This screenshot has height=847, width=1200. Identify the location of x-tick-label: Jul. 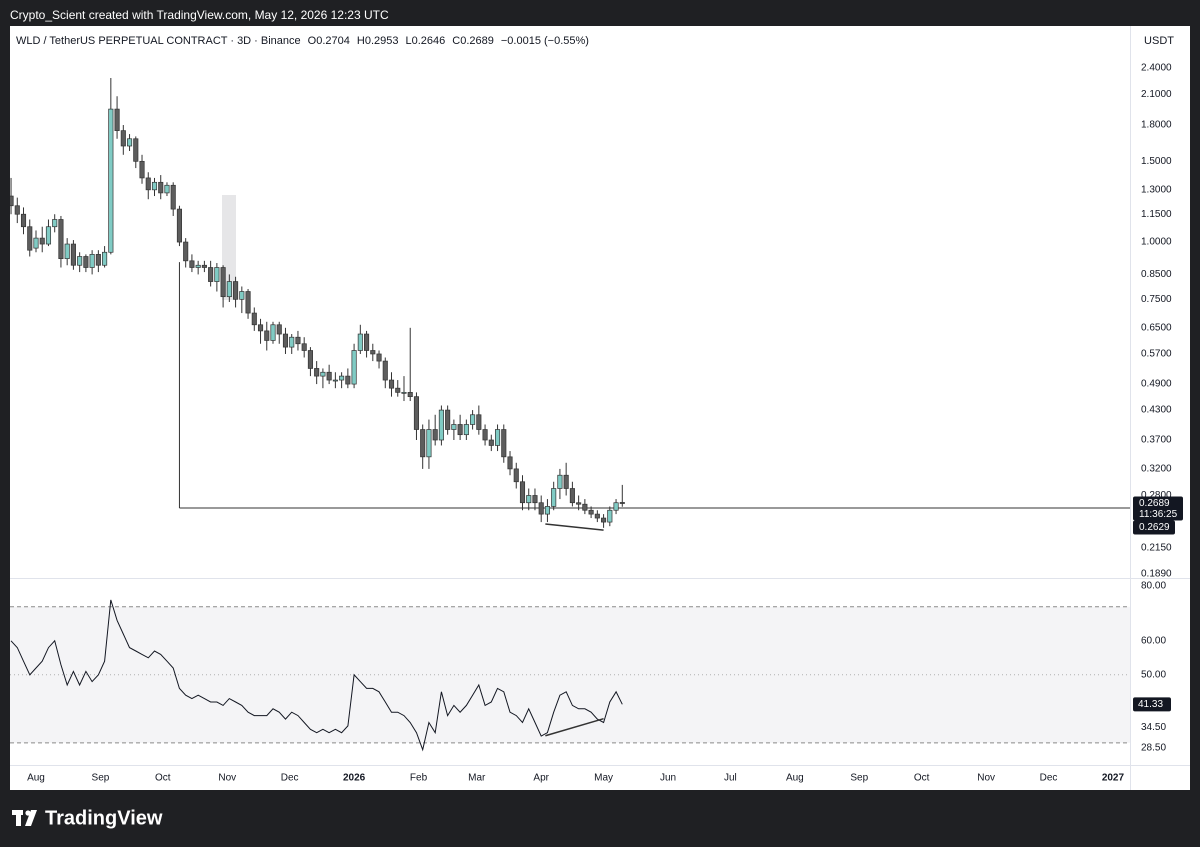
(730, 778).